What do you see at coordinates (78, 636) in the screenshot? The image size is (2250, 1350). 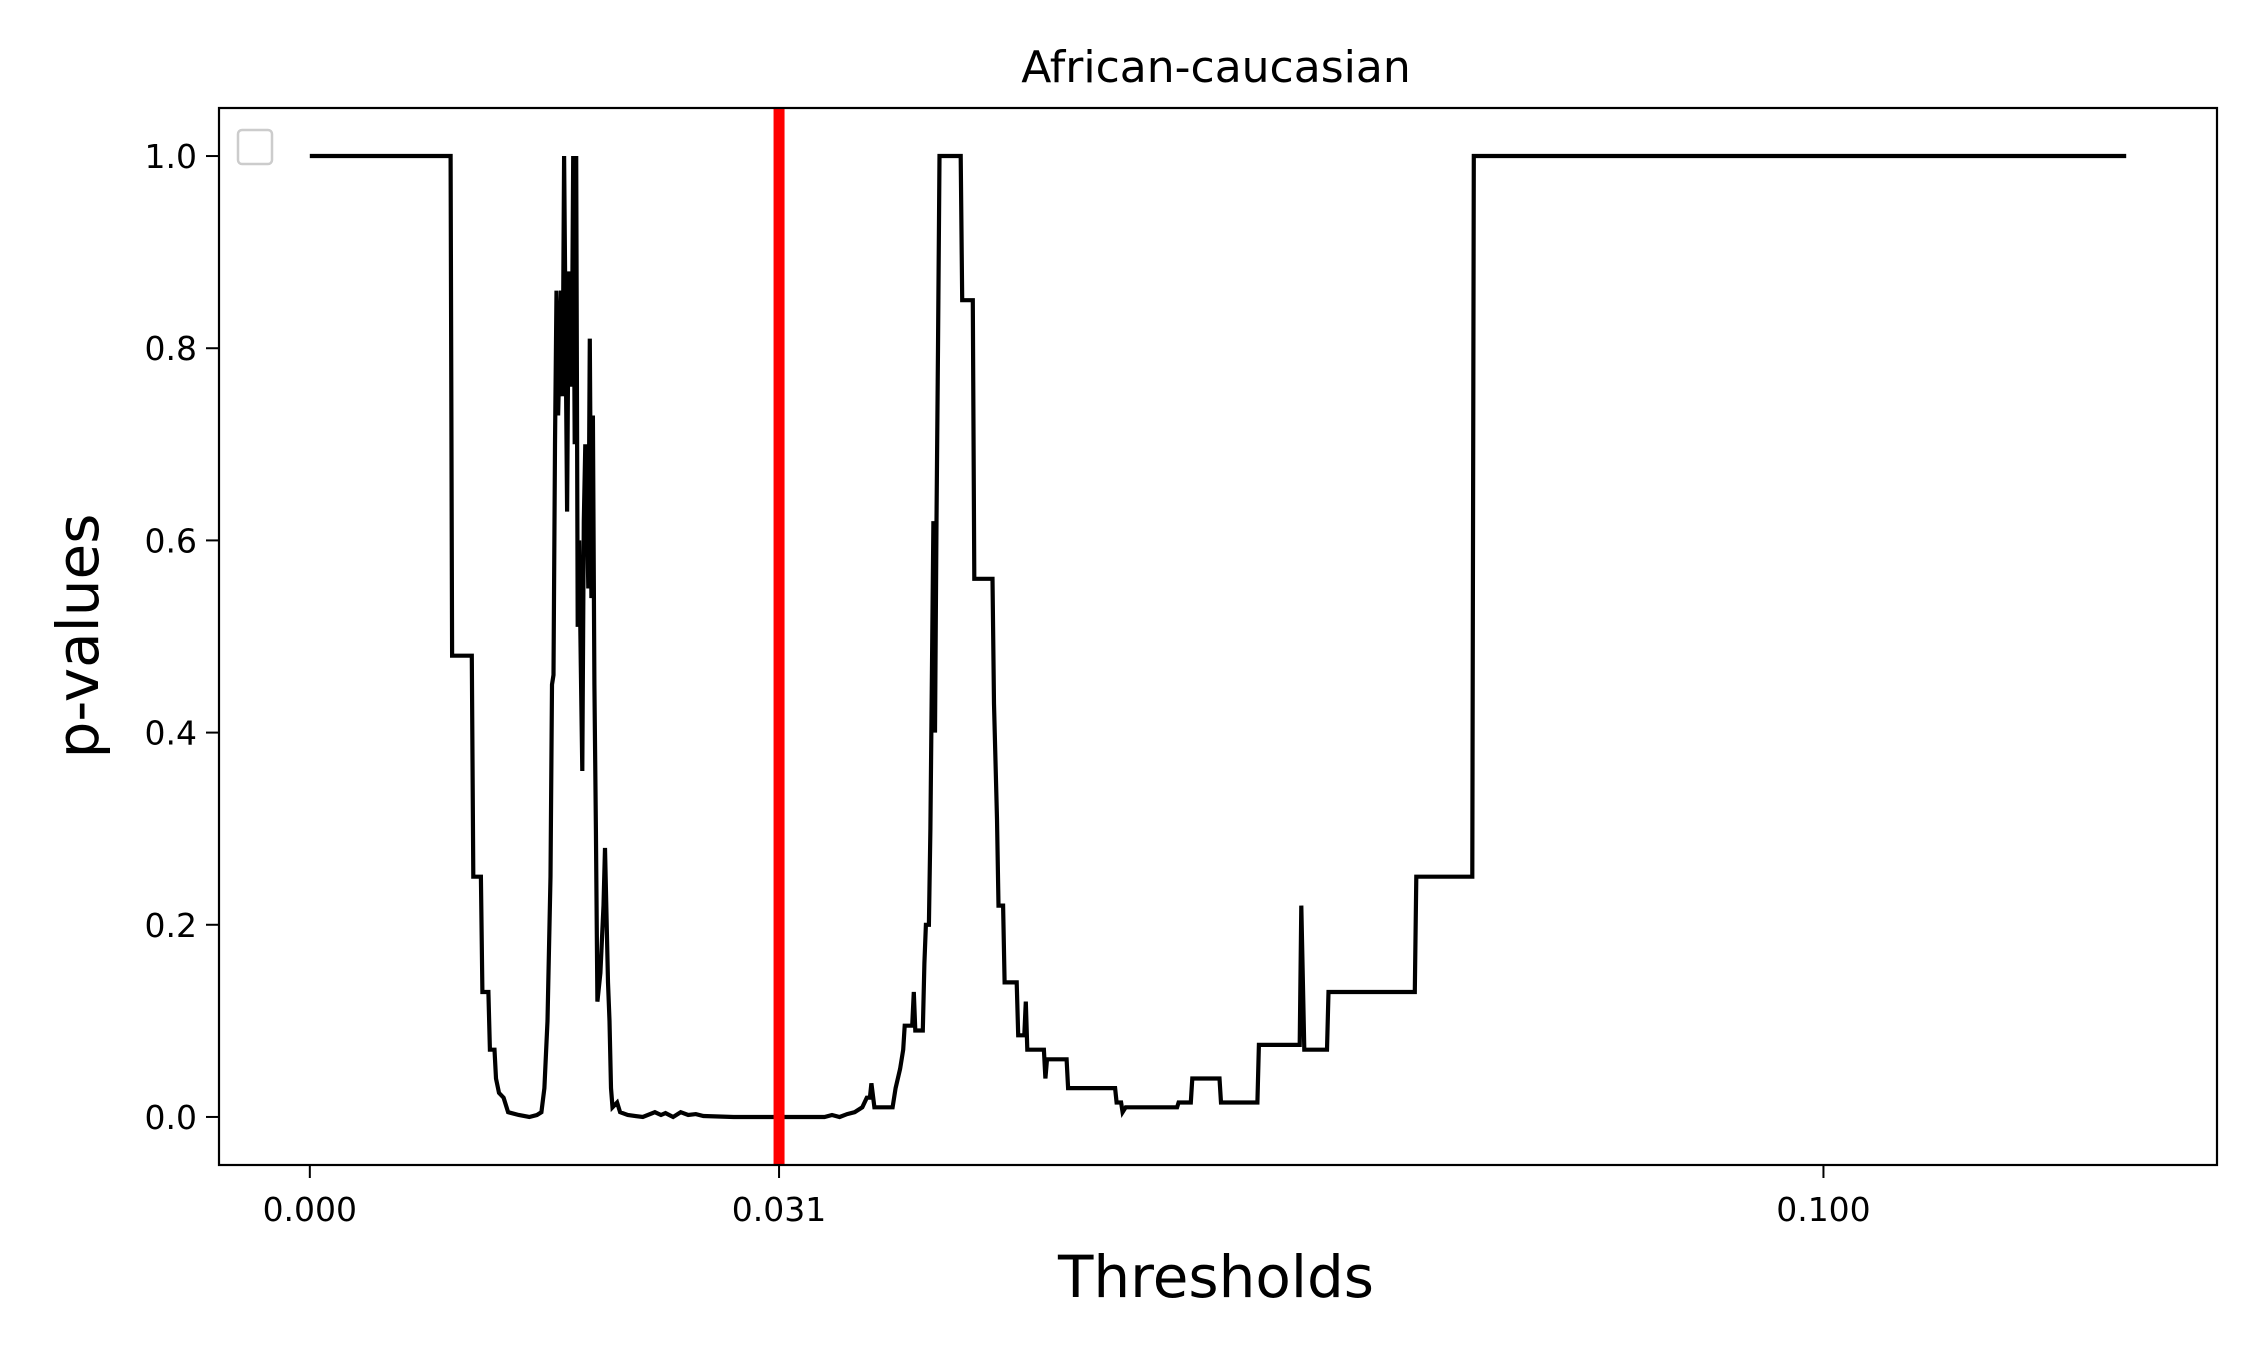 I see `y-axis-label: p-values` at bounding box center [78, 636].